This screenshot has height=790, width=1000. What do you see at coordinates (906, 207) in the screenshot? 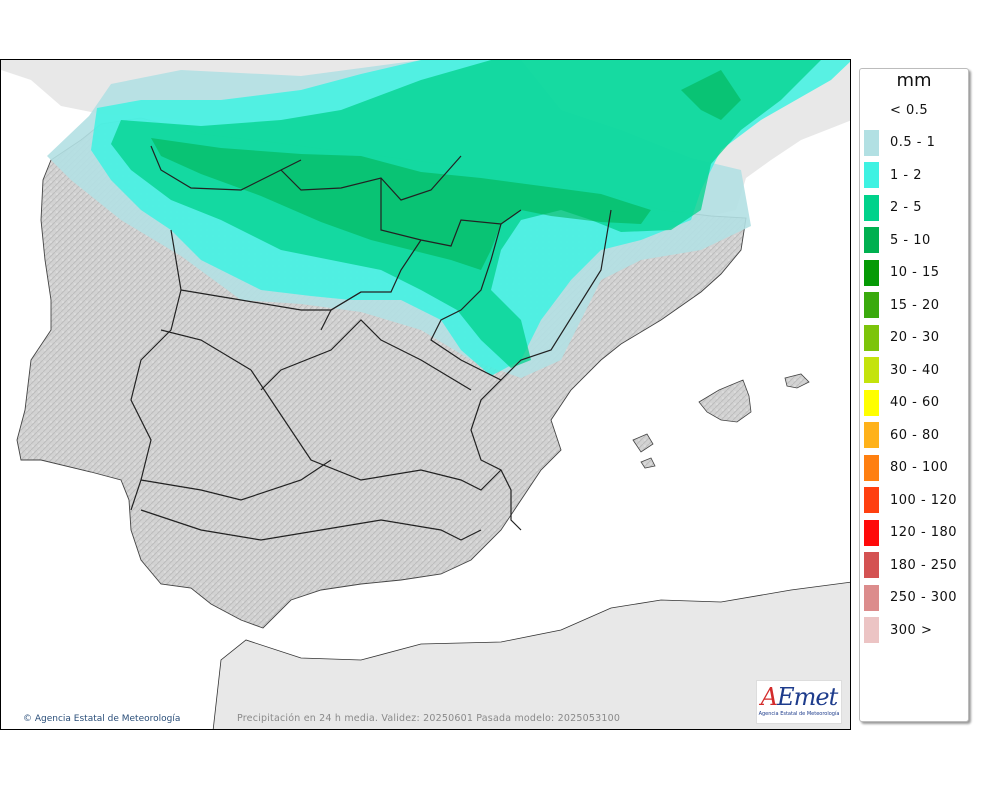
I see `legend-label: 2 - 5` at bounding box center [906, 207].